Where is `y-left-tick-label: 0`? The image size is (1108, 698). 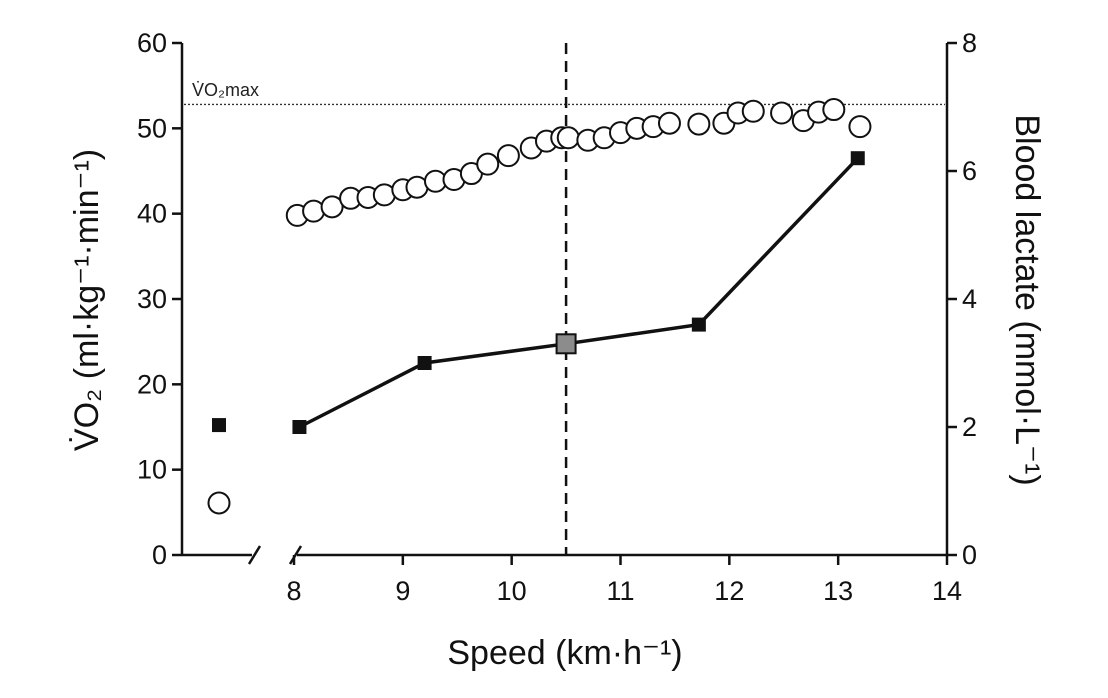 y-left-tick-label: 0 is located at coordinates (159, 555).